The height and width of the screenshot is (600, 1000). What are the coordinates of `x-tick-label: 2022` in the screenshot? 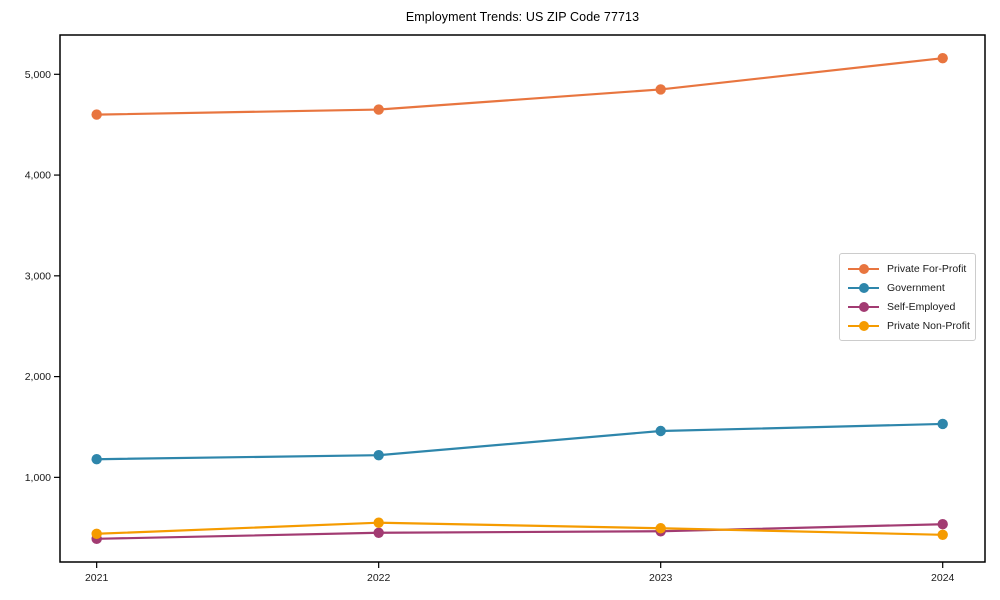 It's located at (379, 578).